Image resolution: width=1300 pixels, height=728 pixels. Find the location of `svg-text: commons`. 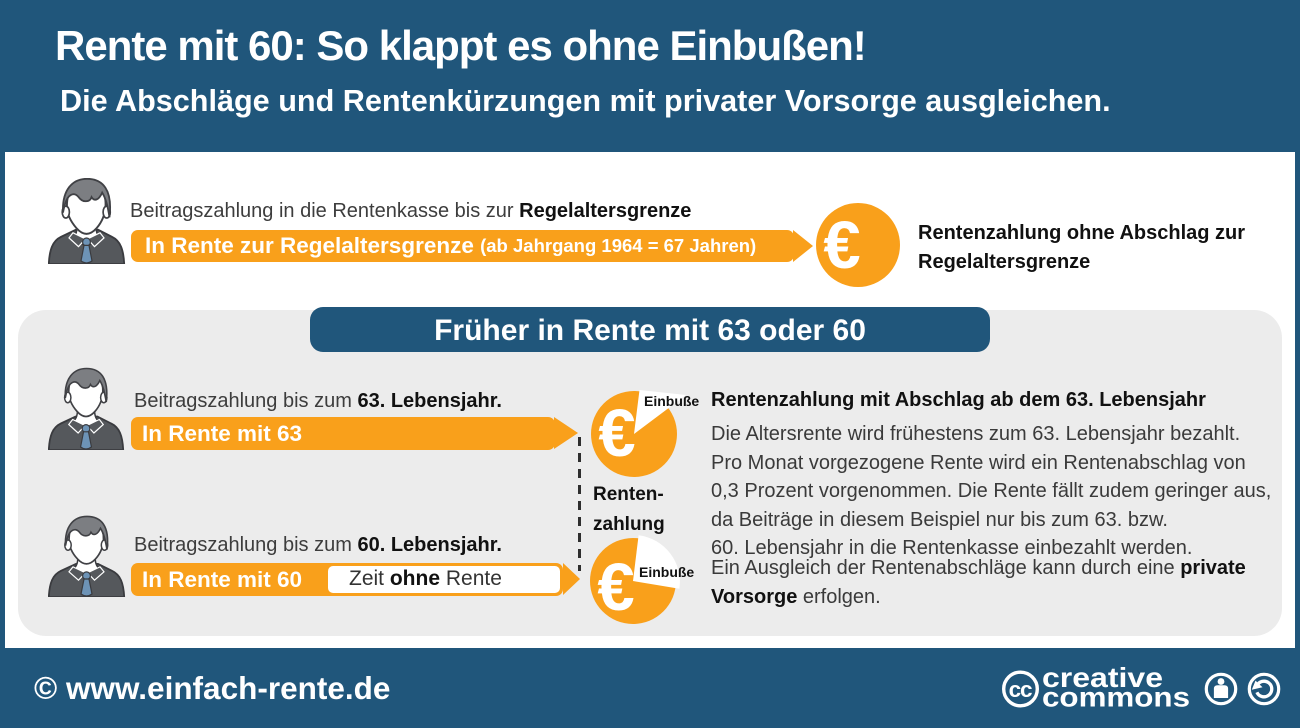

svg-text: commons is located at coordinates (1116, 697).